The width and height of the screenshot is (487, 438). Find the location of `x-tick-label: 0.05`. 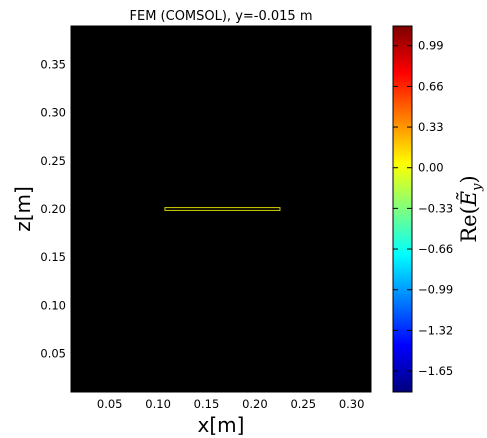

x-tick-label: 0.05 is located at coordinates (110, 404).